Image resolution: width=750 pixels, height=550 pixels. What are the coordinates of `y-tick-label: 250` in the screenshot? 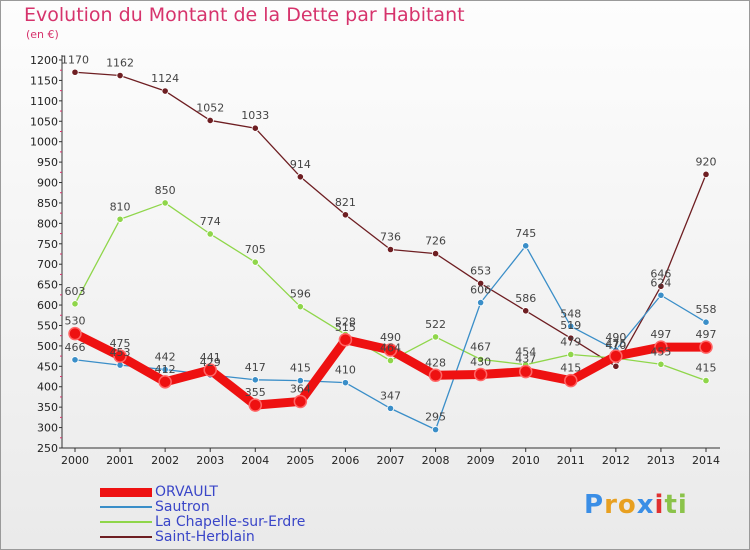 It's located at (47, 448).